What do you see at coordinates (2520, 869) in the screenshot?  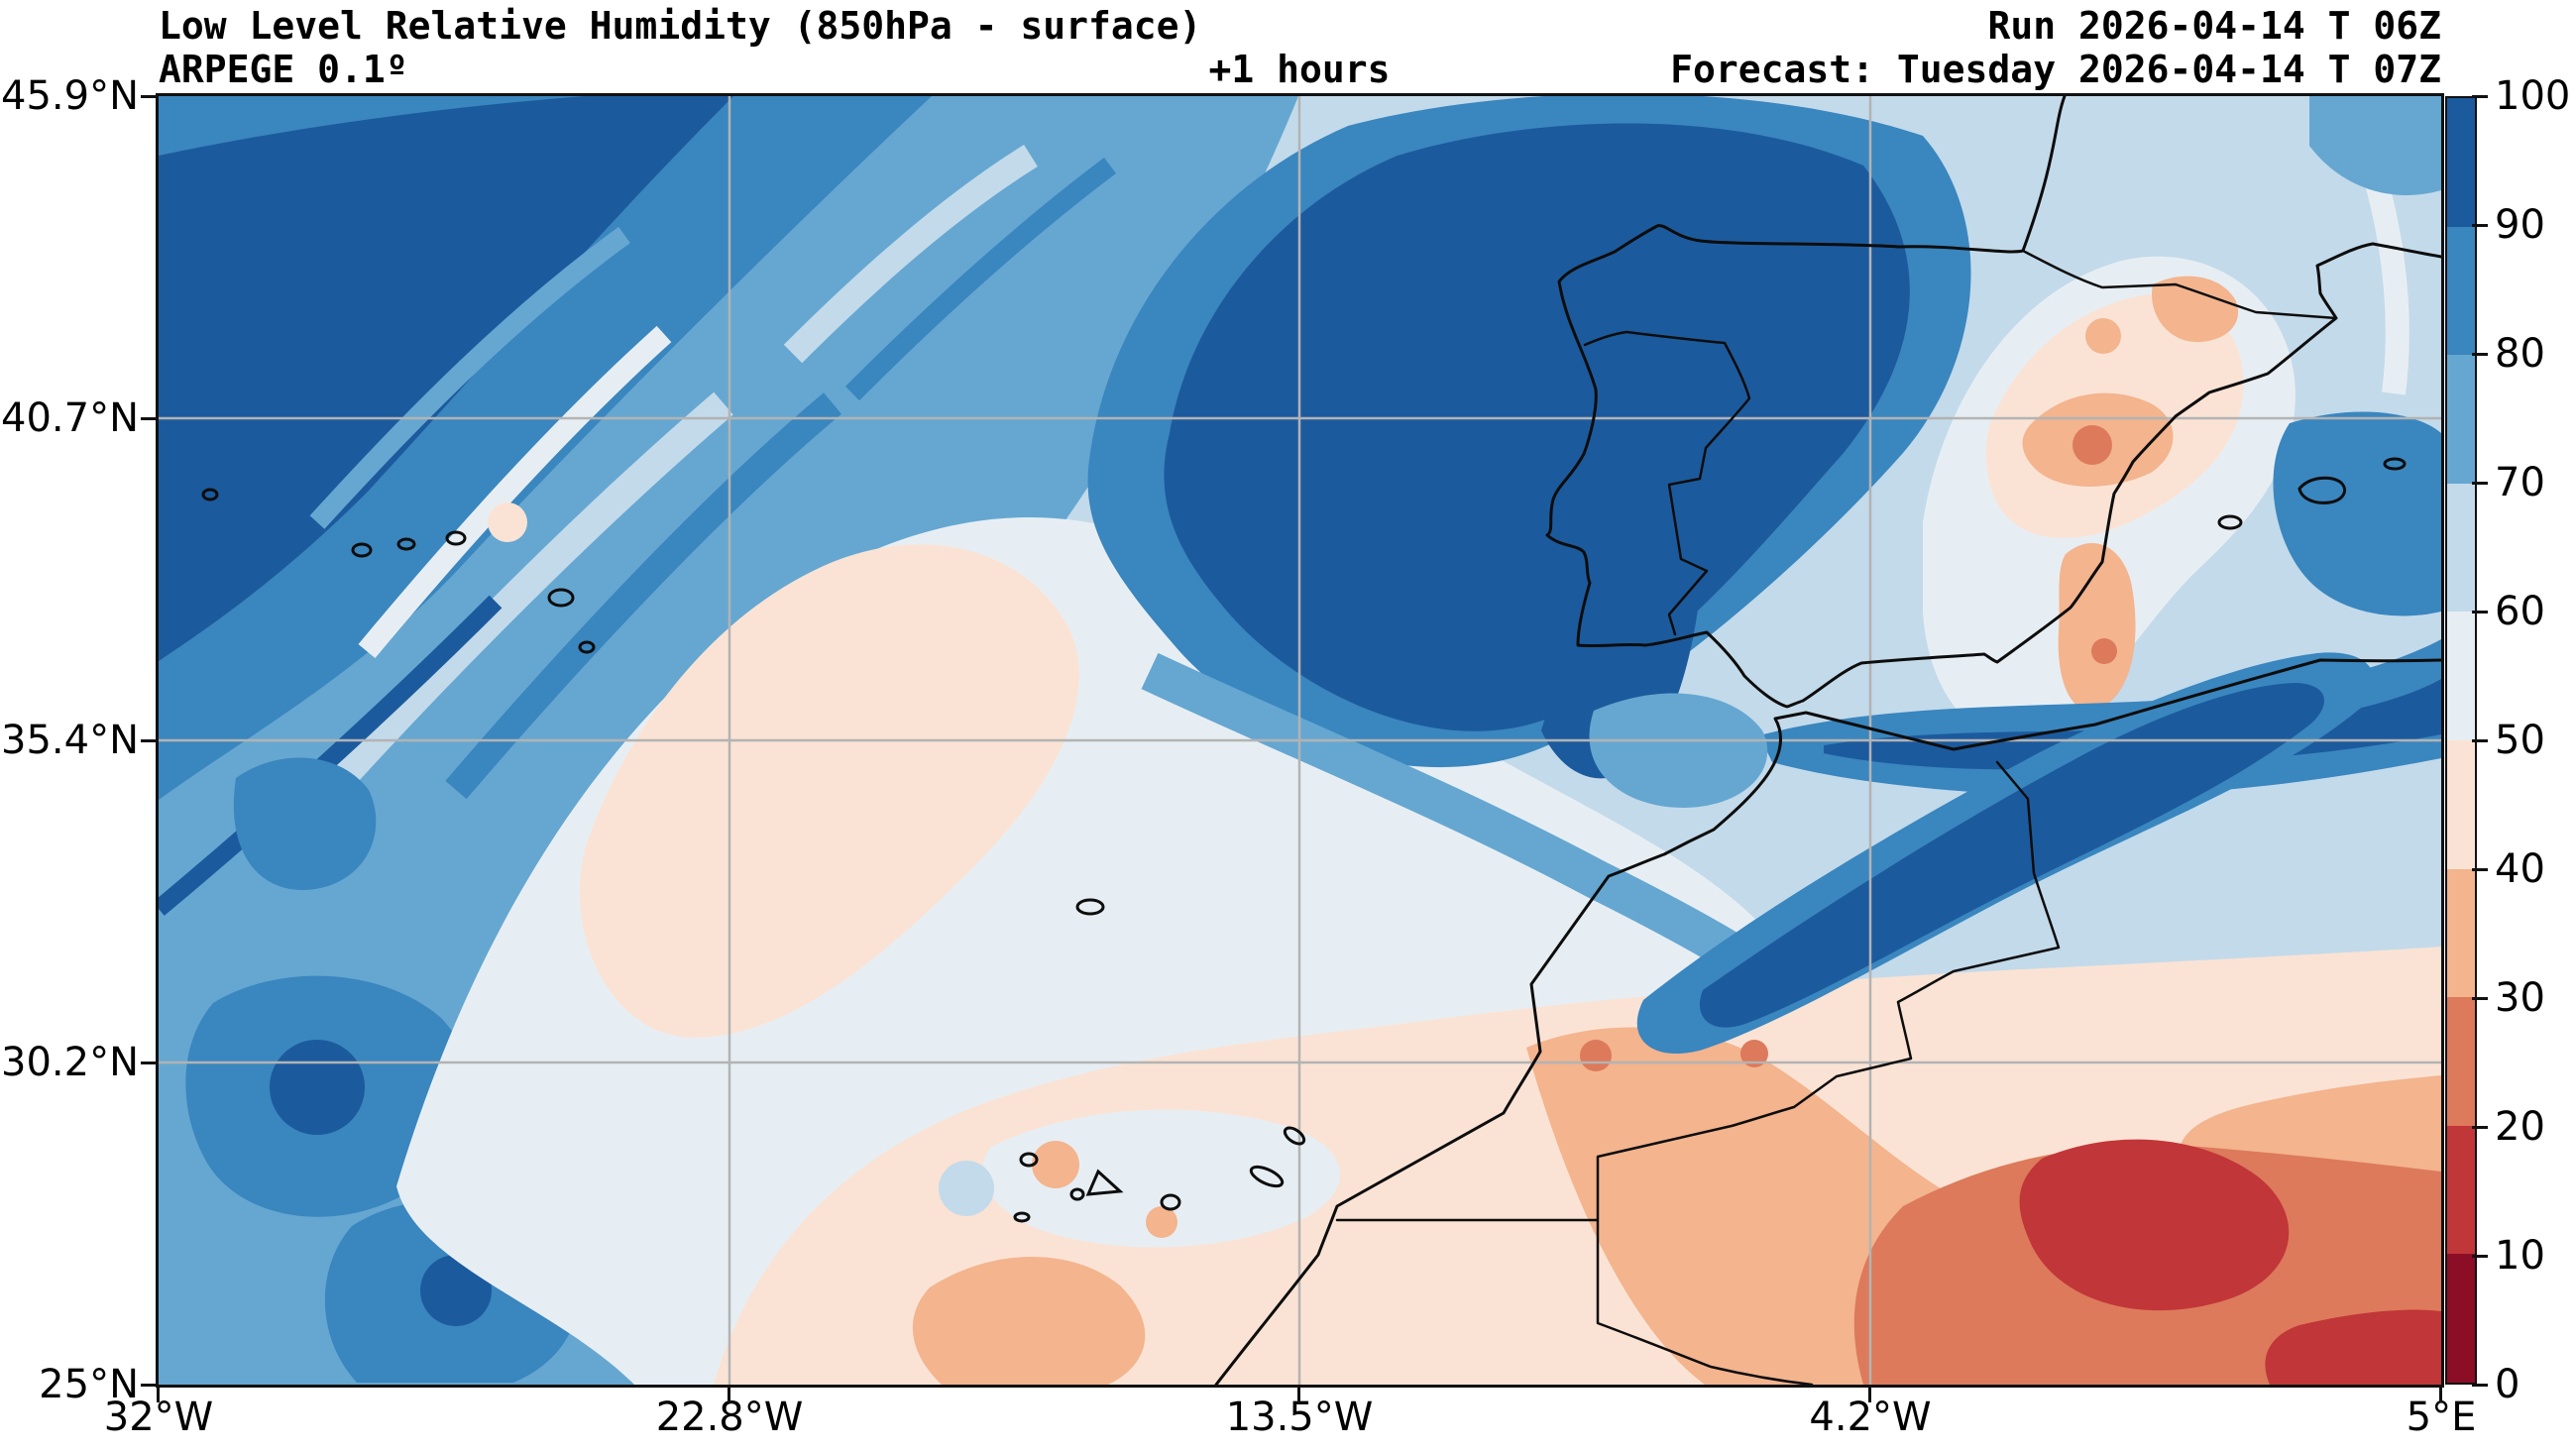 I see `colorbar-tick-label: 40` at bounding box center [2520, 869].